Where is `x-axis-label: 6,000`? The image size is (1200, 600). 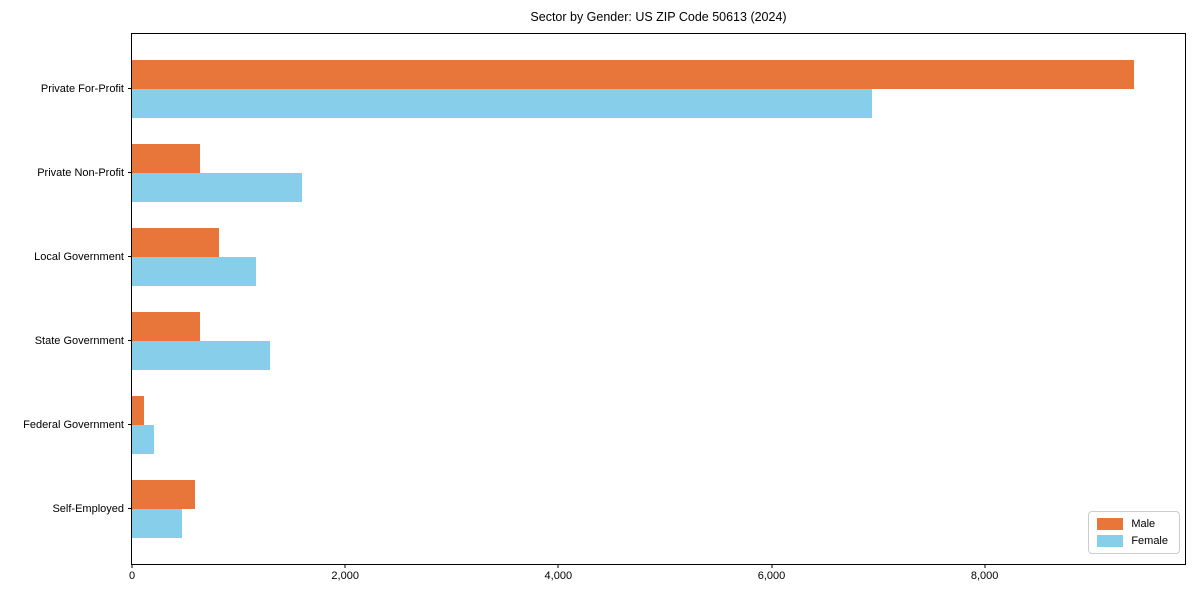 x-axis-label: 6,000 is located at coordinates (771, 576).